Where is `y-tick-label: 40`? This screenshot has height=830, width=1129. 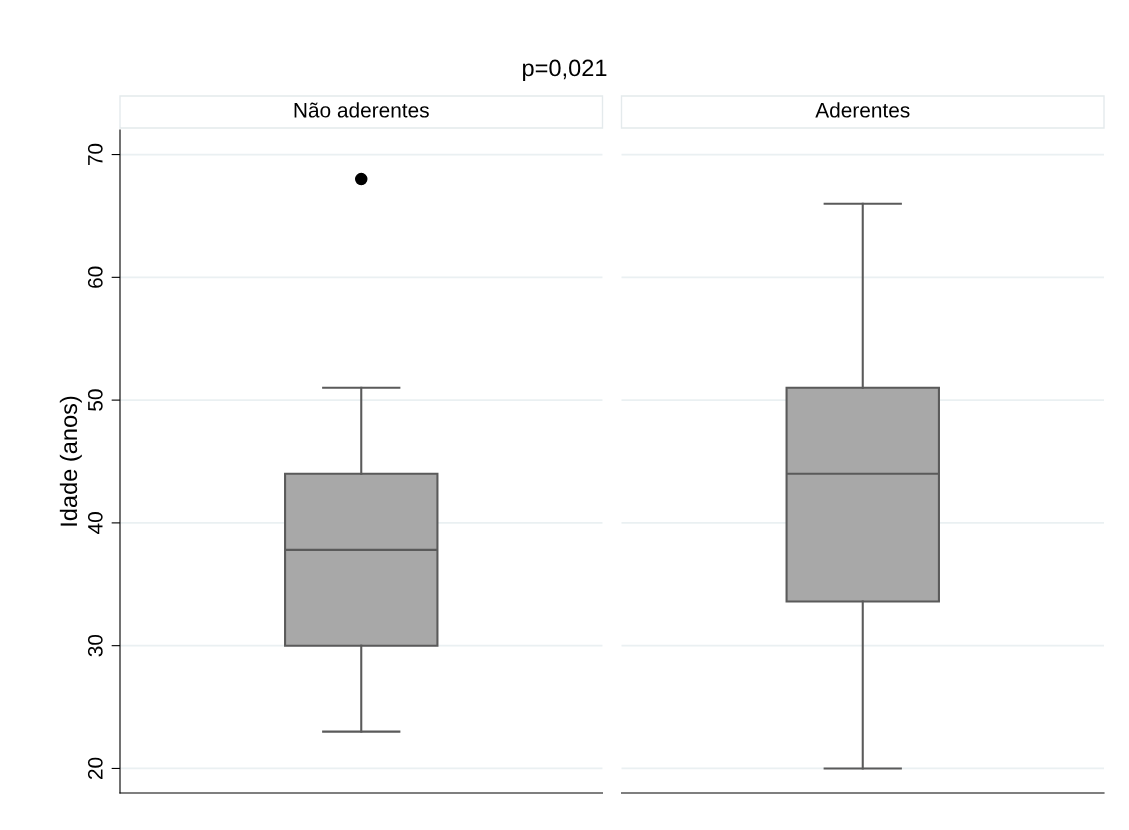
y-tick-label: 40 is located at coordinates (95, 523).